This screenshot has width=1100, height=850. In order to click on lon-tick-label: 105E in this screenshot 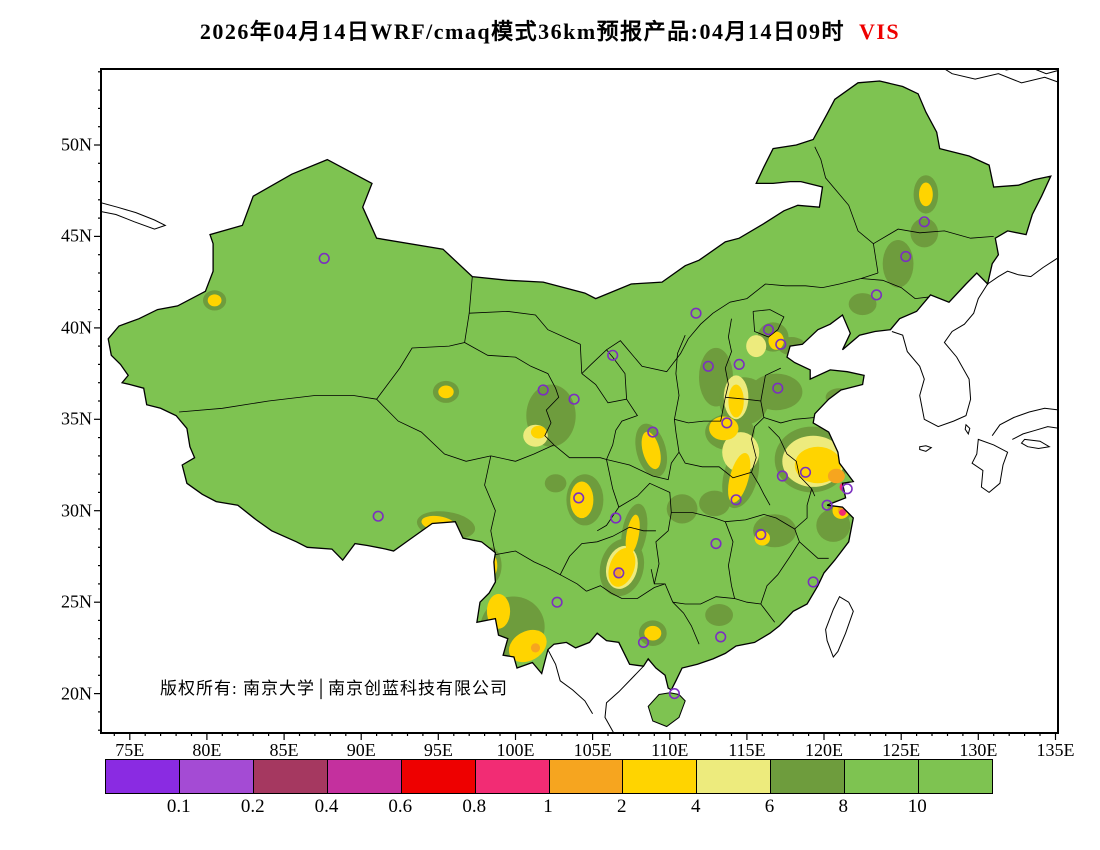, I will do `click(592, 750)`.